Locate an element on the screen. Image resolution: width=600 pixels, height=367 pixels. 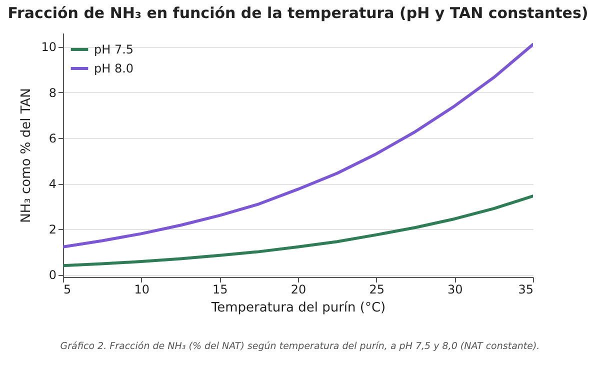
y-tick-label: 8 is located at coordinates (52, 93).